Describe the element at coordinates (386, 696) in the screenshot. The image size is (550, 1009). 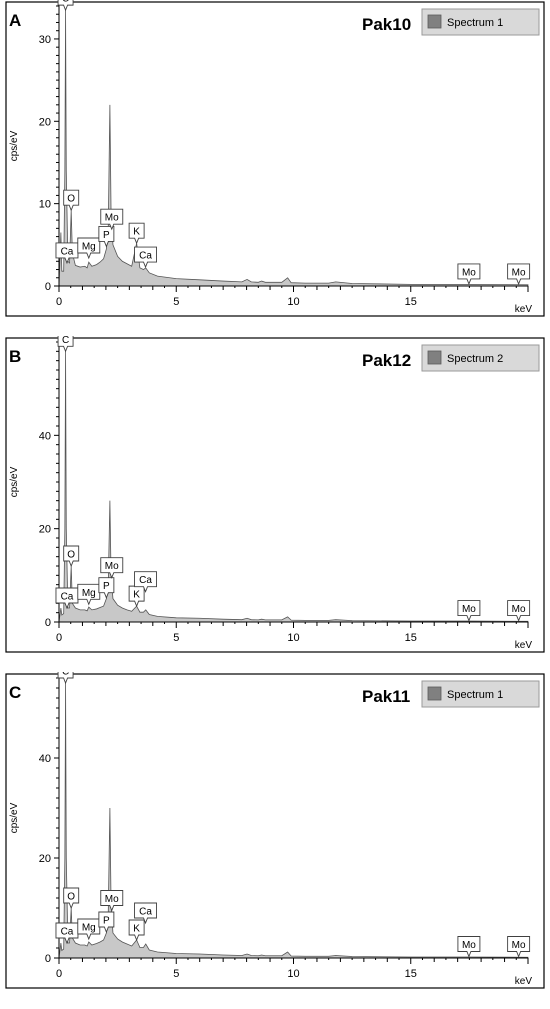
I see `chart-title: Pak11` at that location.